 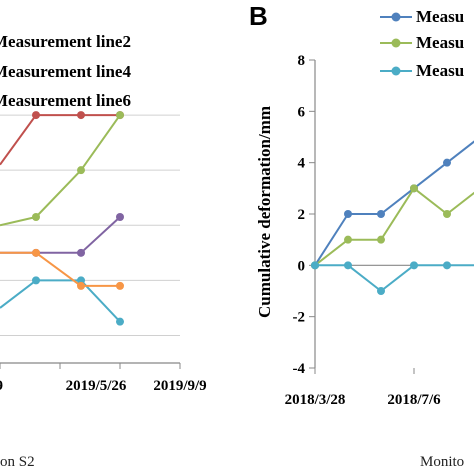 What do you see at coordinates (440, 70) in the screenshot?
I see `panel-b-legend-label-2: Measu` at bounding box center [440, 70].